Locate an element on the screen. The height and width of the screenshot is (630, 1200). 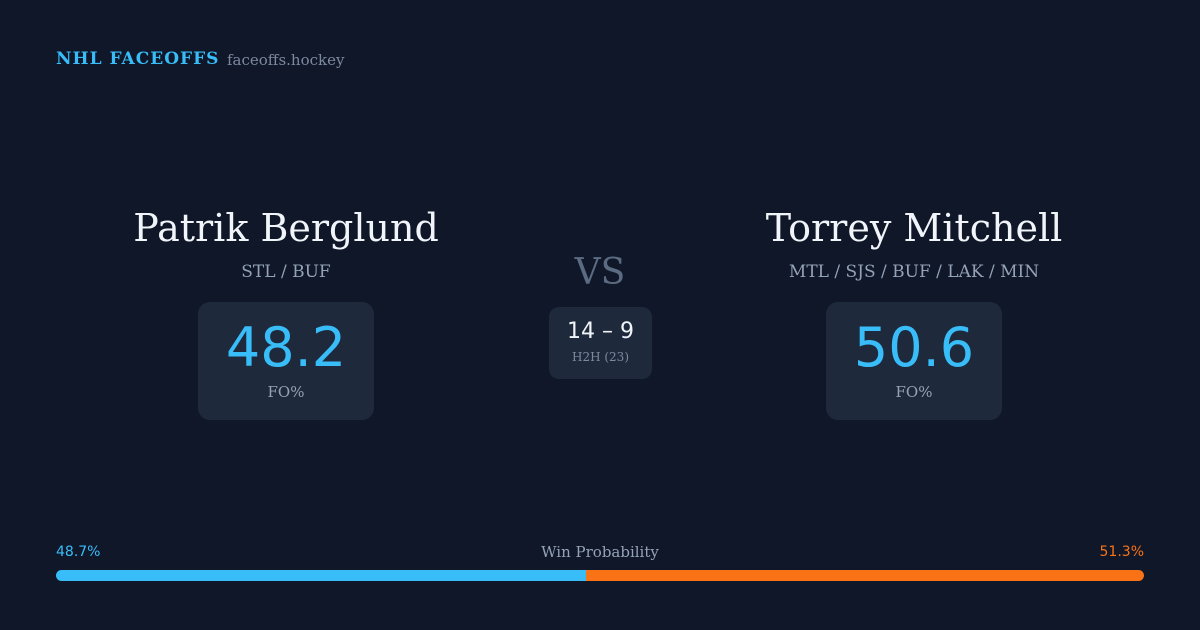
player-name: Torrey Mitchell is located at coordinates (914, 228).